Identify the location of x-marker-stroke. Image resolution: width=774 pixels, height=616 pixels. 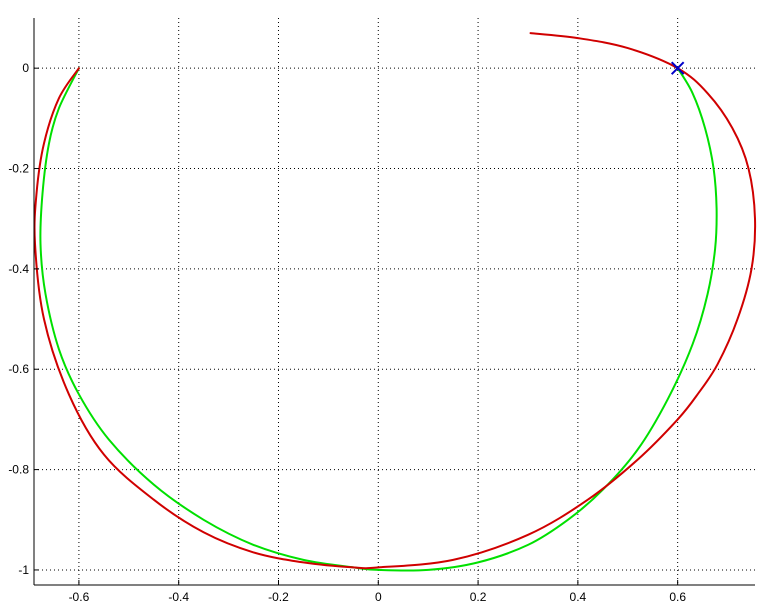
(677, 68).